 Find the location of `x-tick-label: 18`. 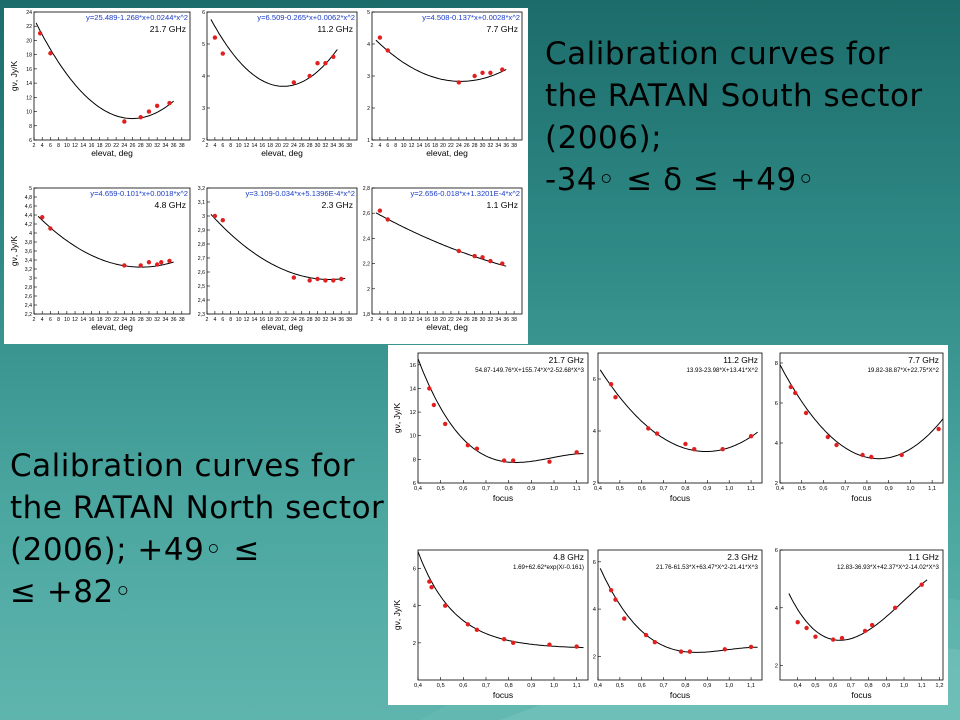

x-tick-label: 18 is located at coordinates (100, 320).